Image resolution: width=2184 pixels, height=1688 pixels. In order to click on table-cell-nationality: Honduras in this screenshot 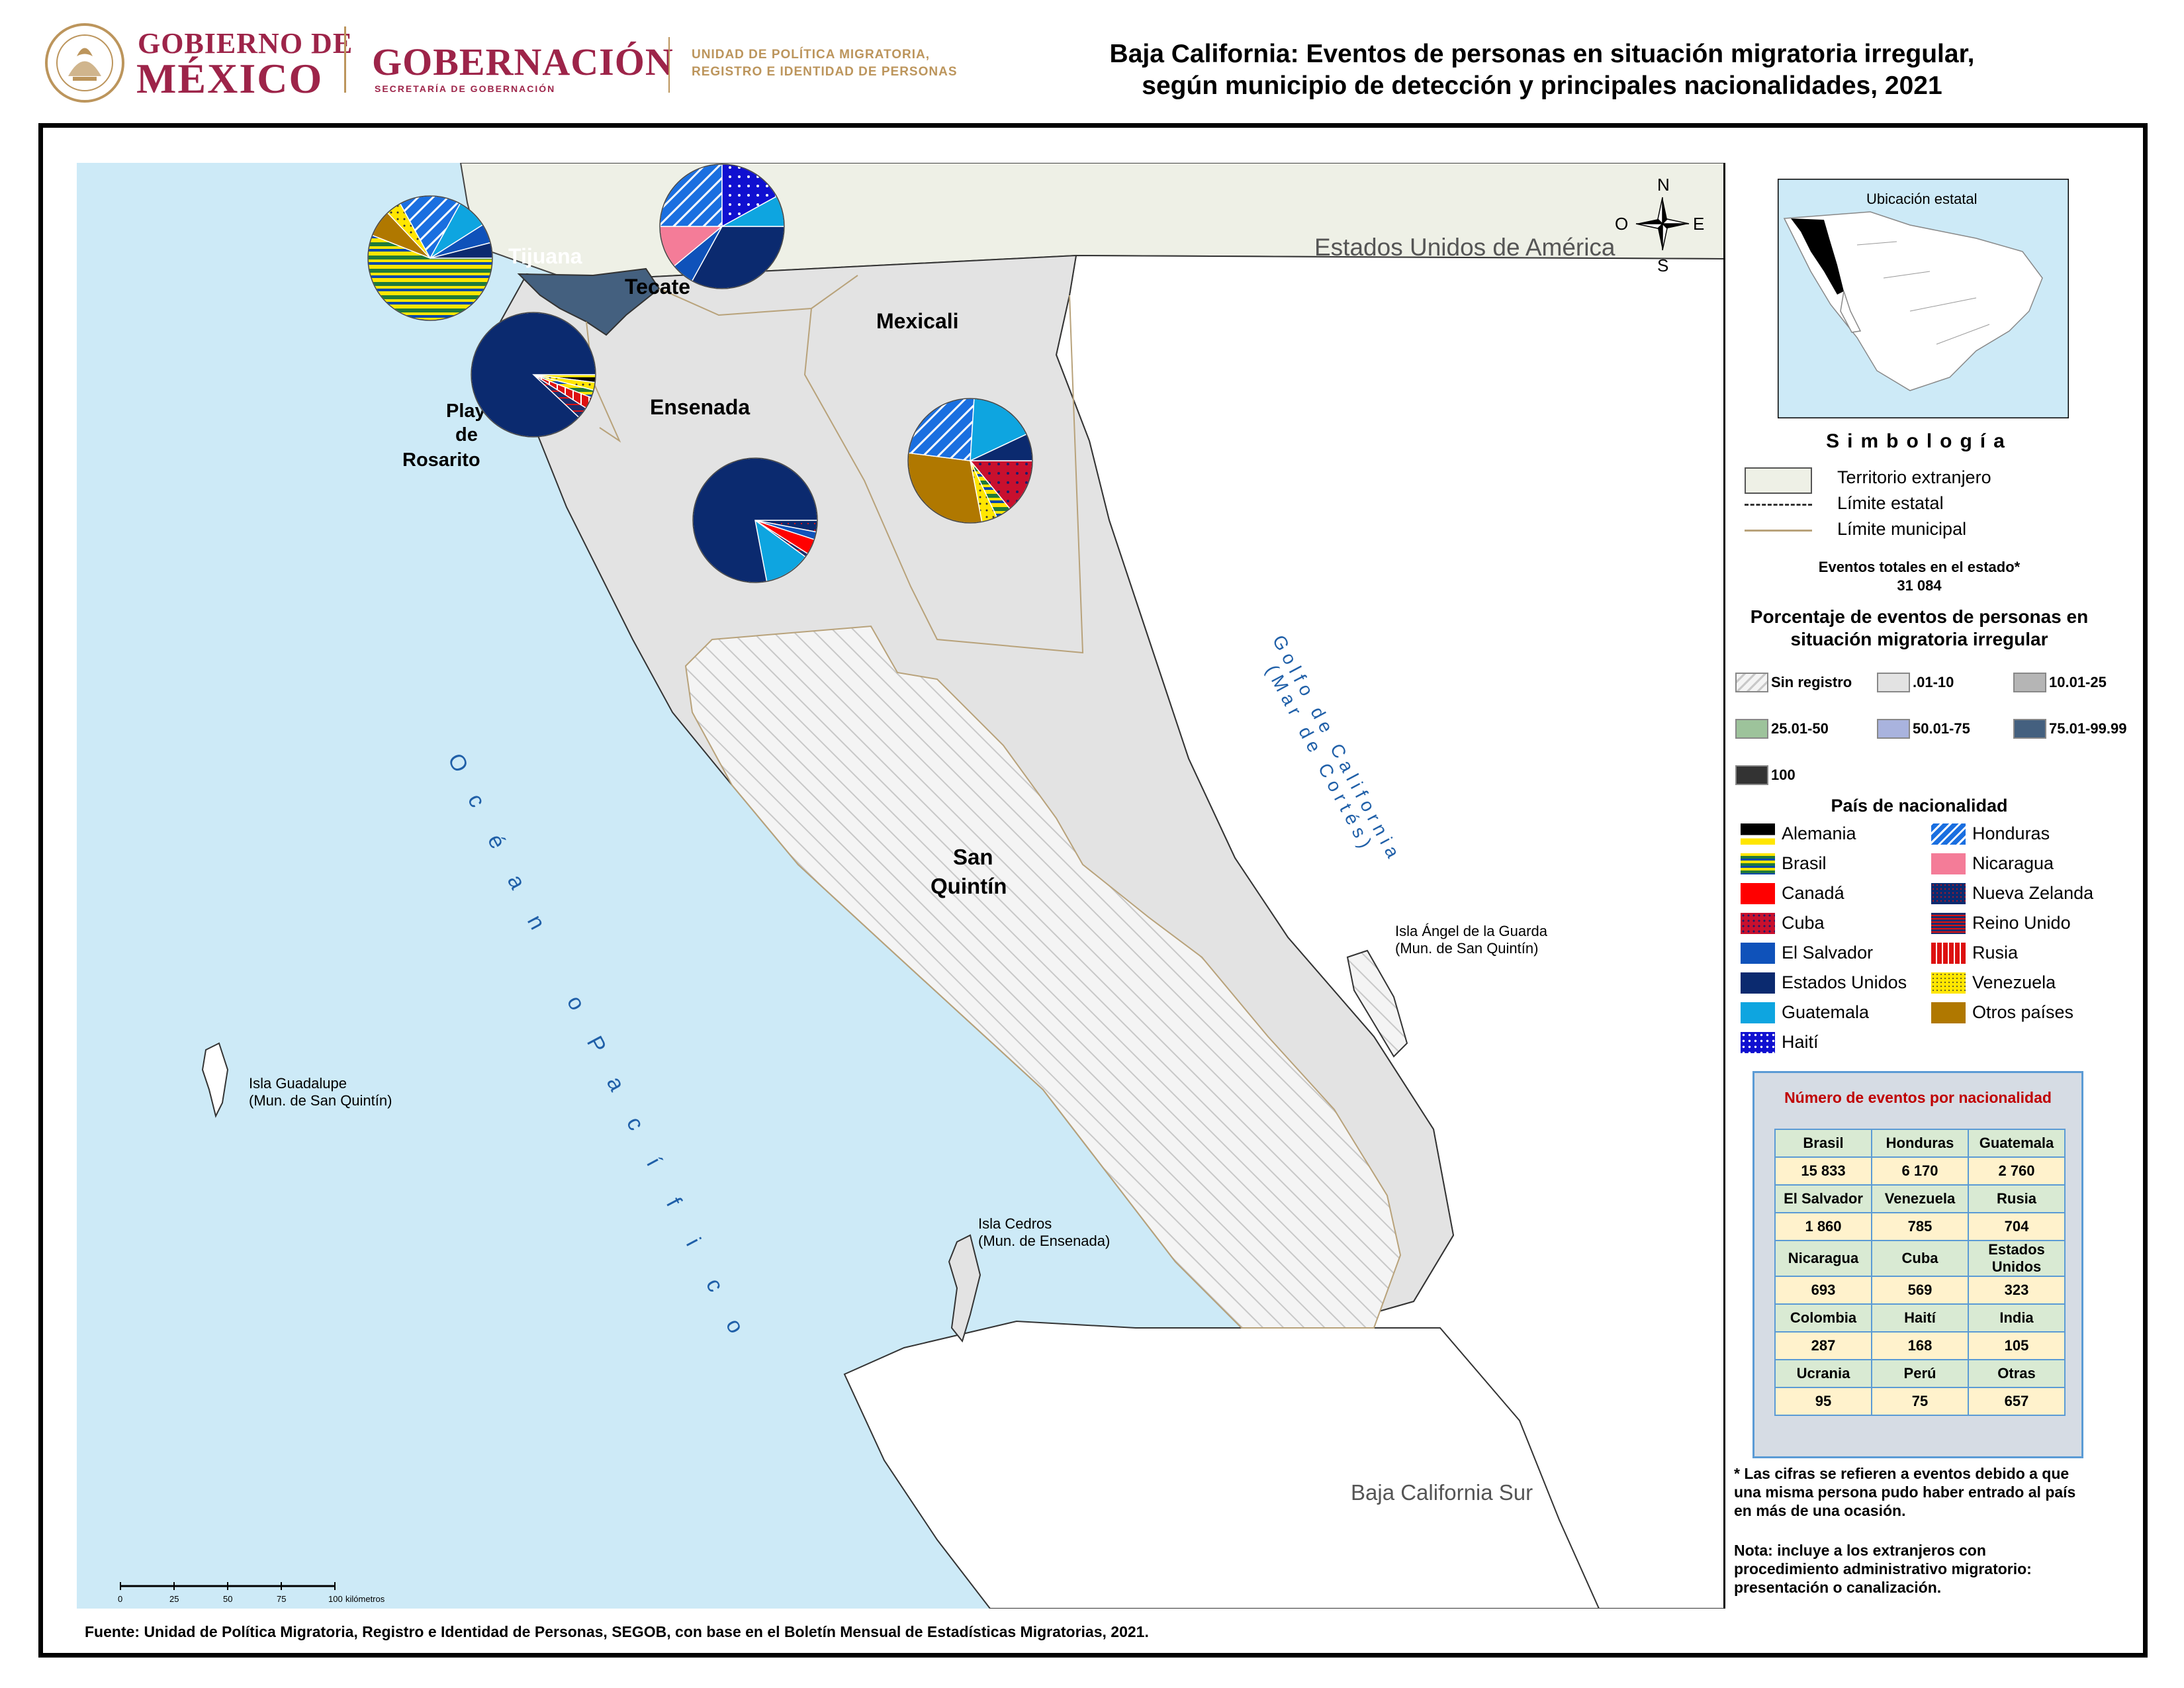, I will do `click(1920, 1143)`.